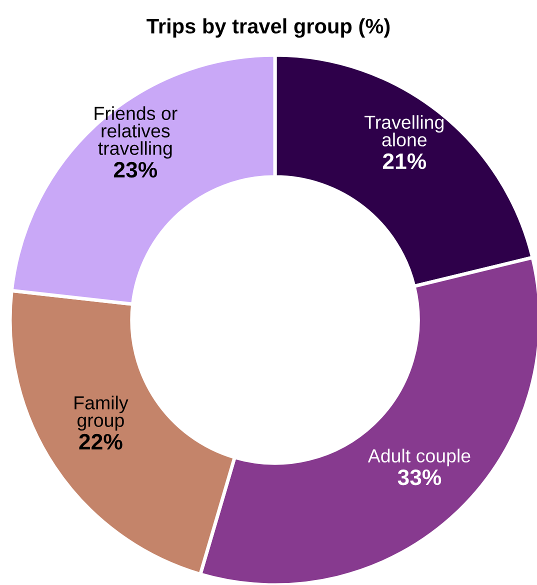 The width and height of the screenshot is (537, 585). Describe the element at coordinates (268, 28) in the screenshot. I see `chart-title: Trips by travel group (%)` at that location.